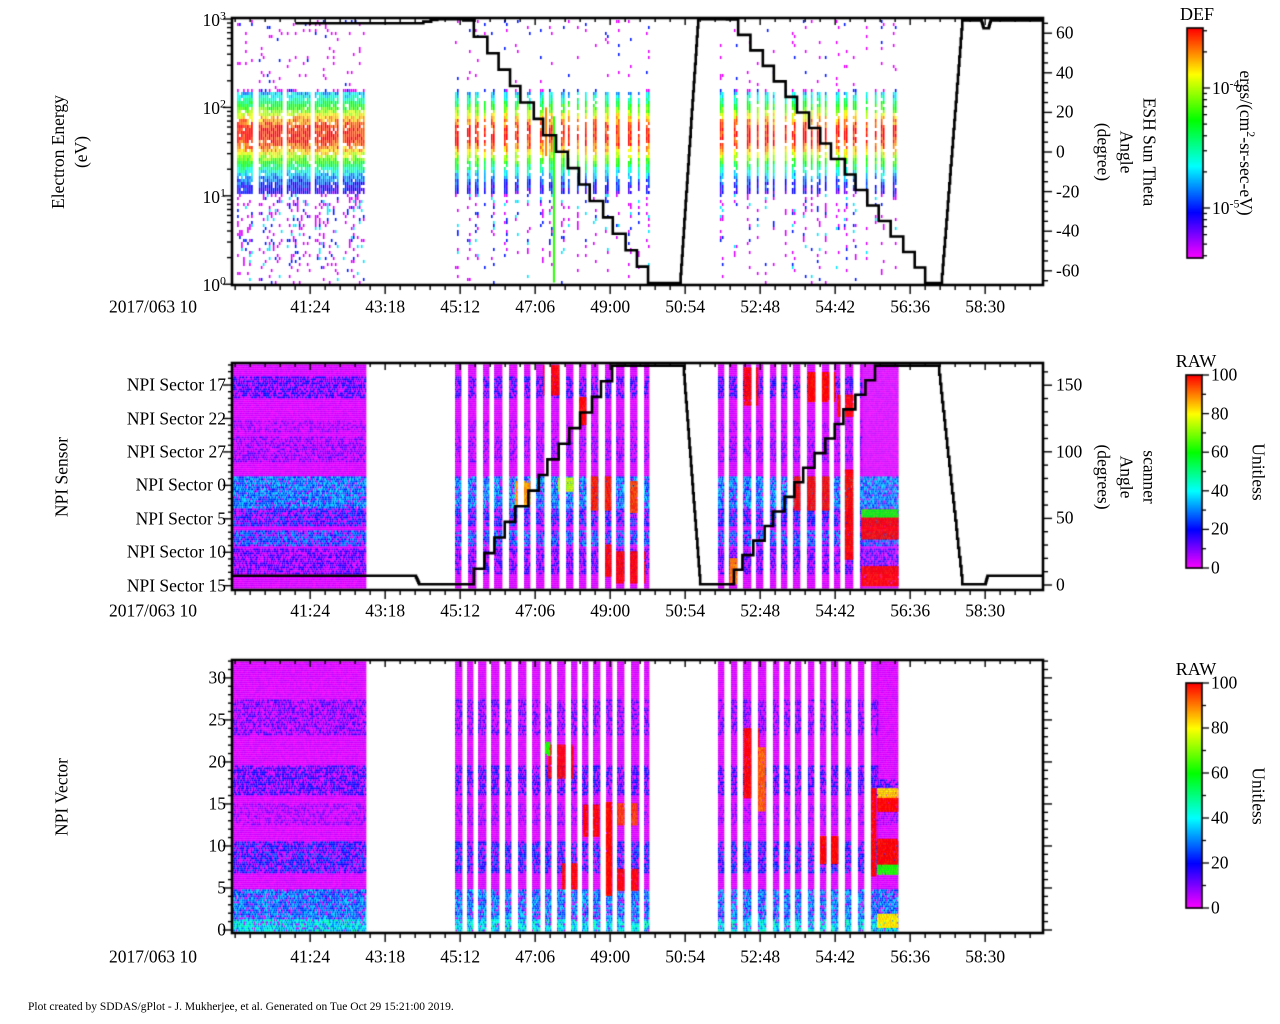 This screenshot has height=1024, width=1280. Describe the element at coordinates (985, 956) in the screenshot. I see `npi-vector-xtick-9: 58:30` at that location.